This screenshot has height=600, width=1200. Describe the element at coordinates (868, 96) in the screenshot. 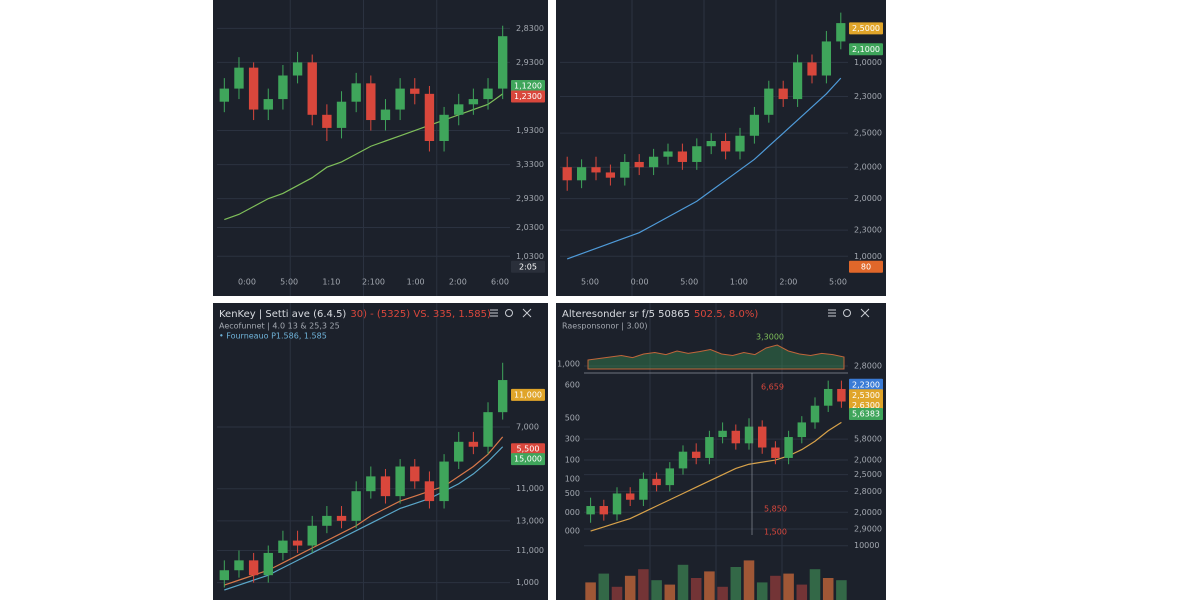

I see `y-tick-label: 2,3000` at that location.